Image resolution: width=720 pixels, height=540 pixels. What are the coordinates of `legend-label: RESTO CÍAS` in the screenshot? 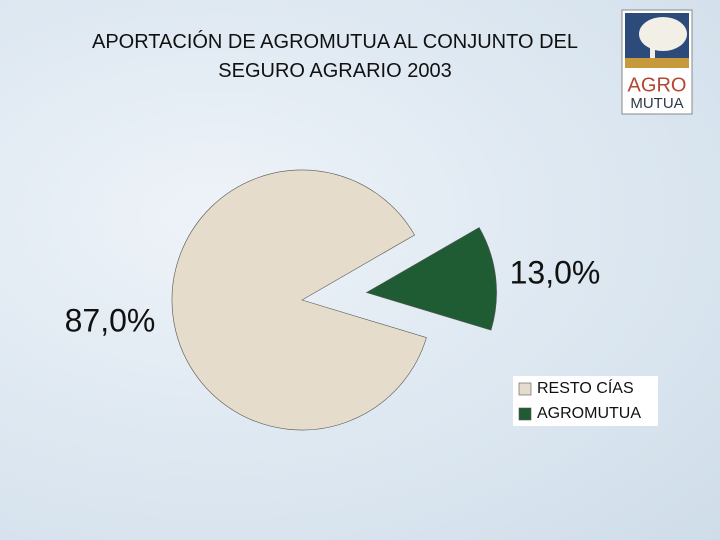 It's located at (585, 387).